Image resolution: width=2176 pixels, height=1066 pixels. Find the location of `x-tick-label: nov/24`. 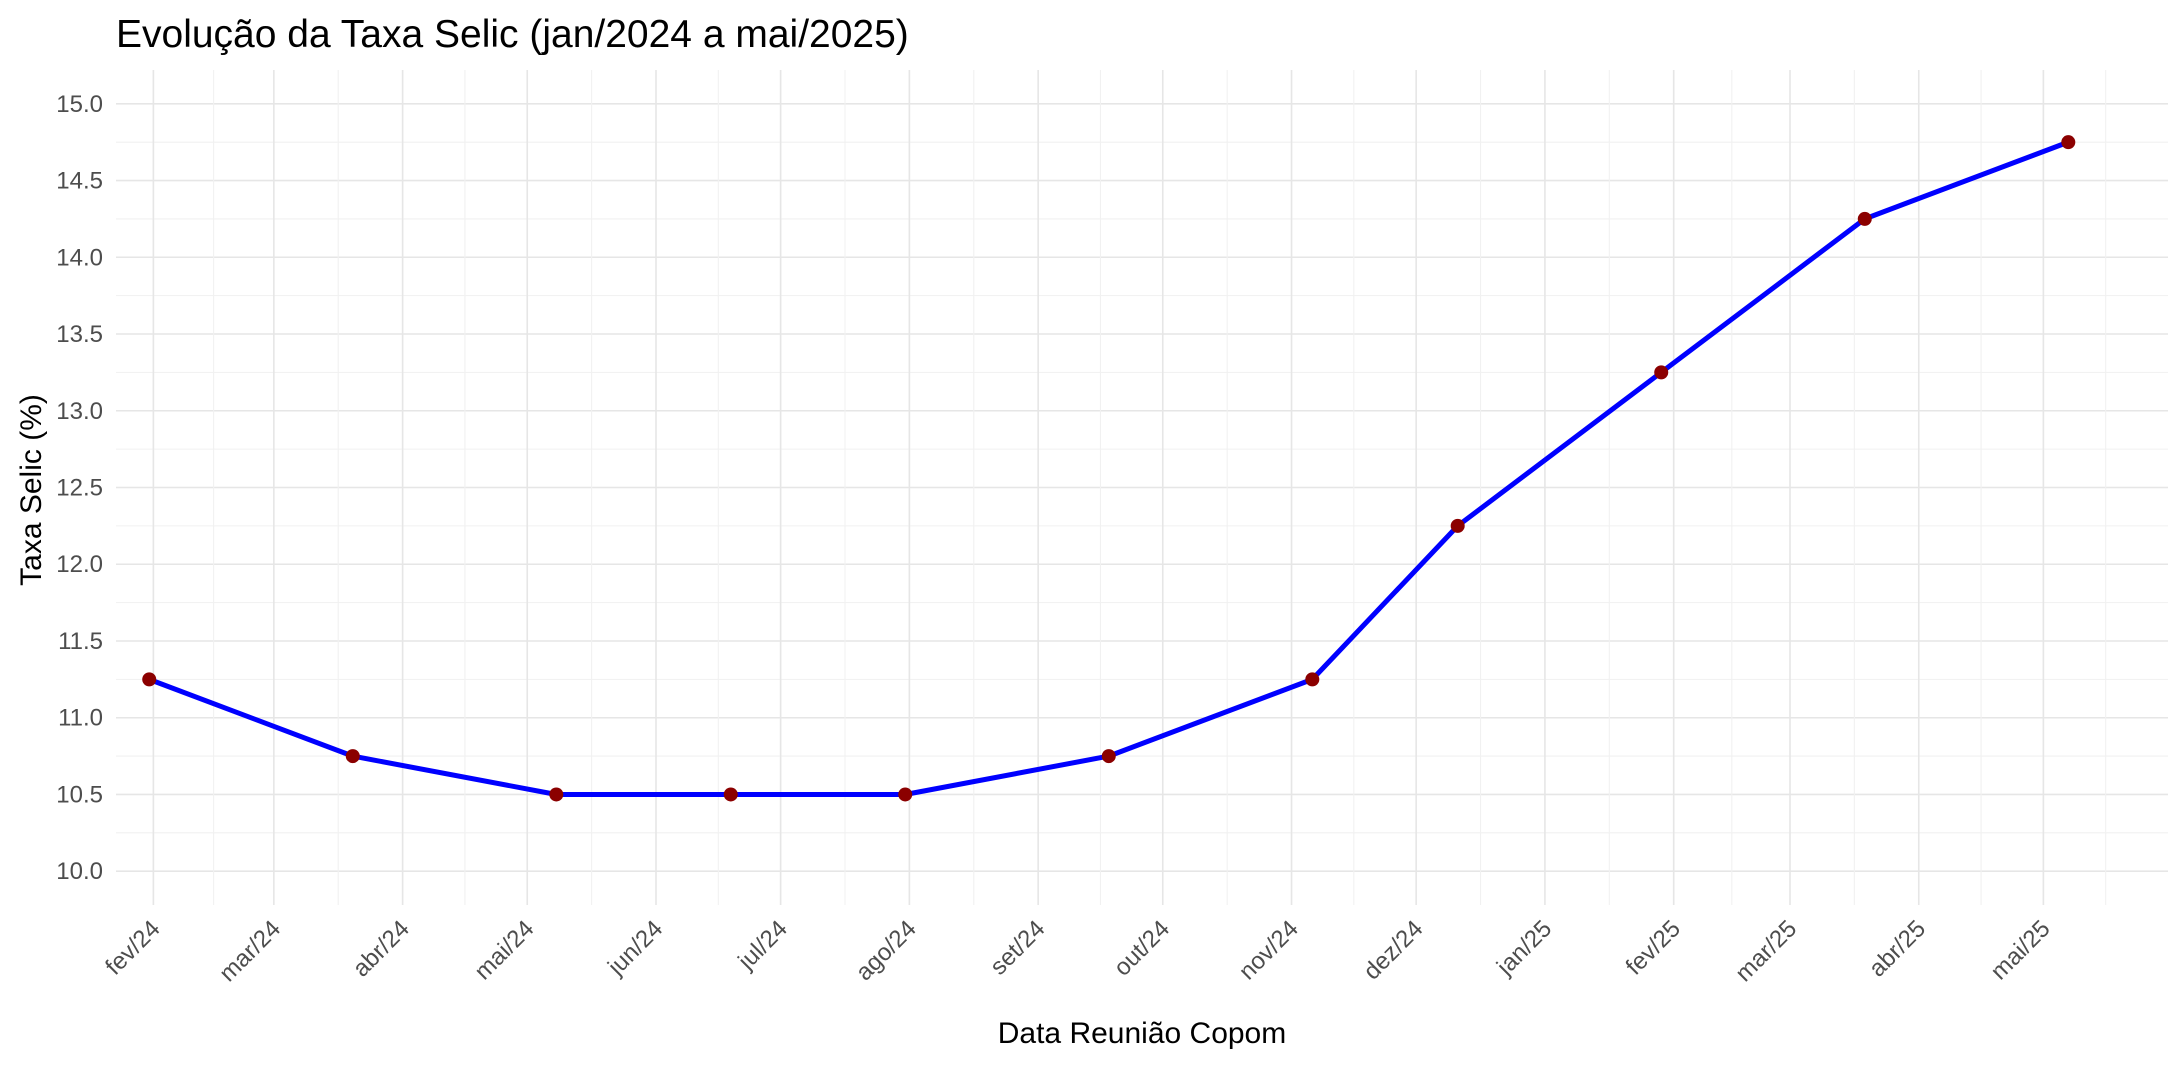

x-tick-label: nov/24 is located at coordinates (1269, 950).